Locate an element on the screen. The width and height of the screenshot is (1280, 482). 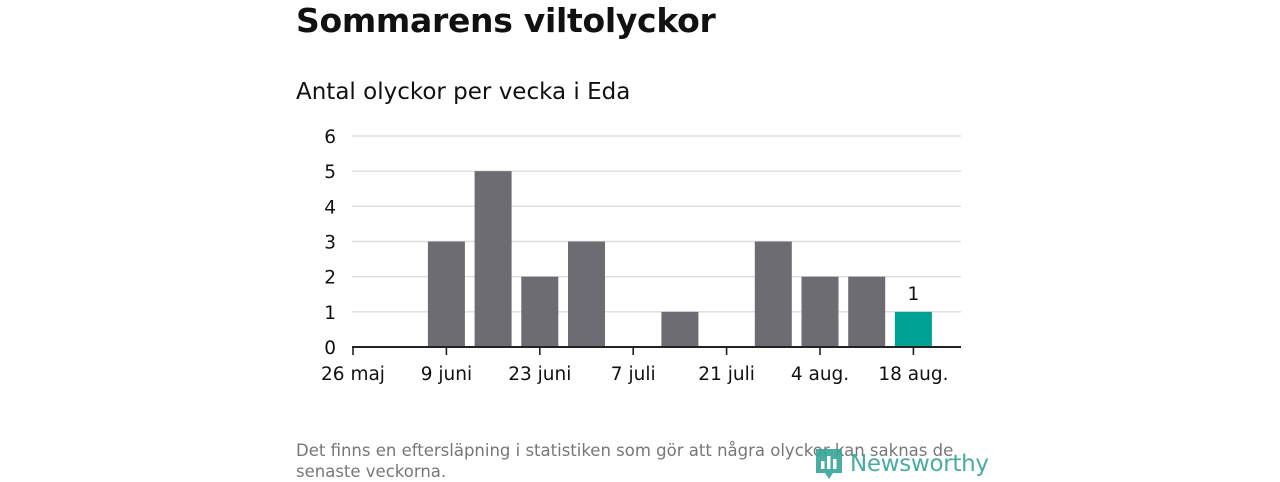
x-tick-label: 23 juni is located at coordinates (539, 374).